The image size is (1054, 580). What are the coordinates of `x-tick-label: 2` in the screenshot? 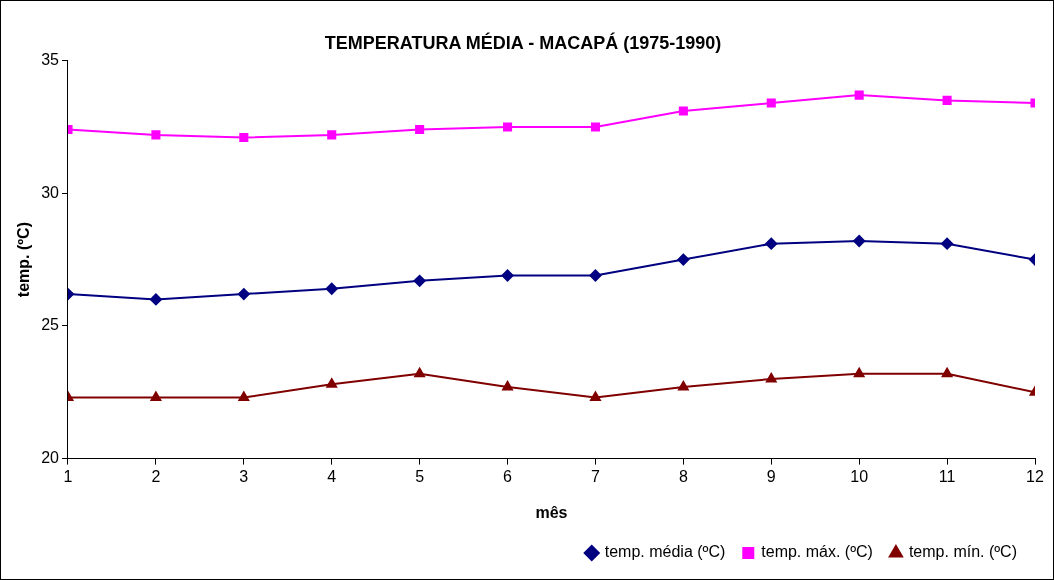 It's located at (156, 476).